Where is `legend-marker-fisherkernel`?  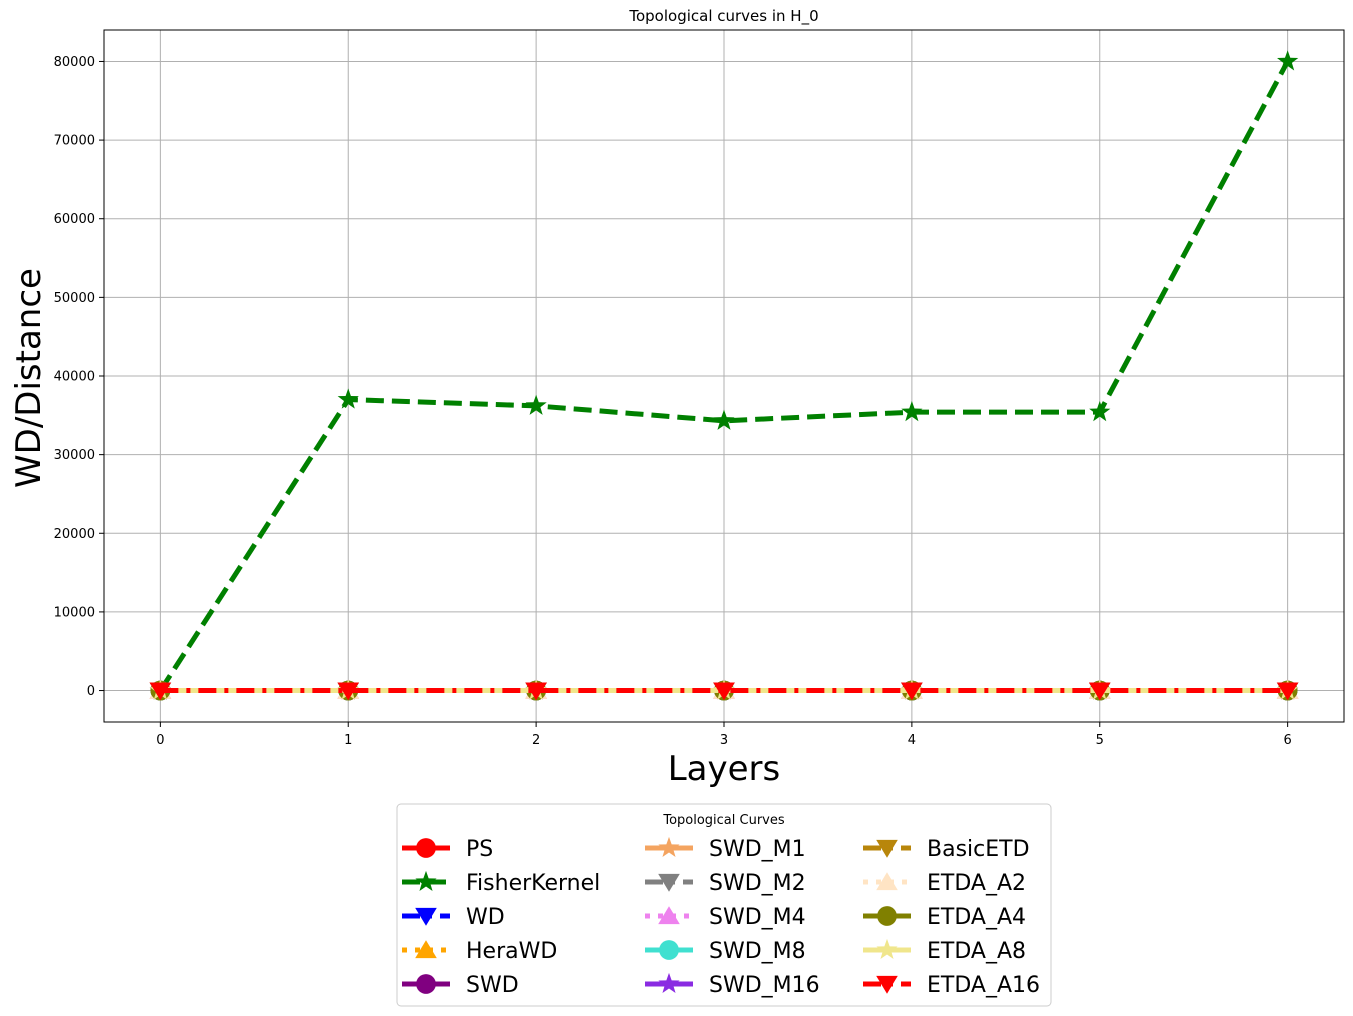
legend-marker-fisherkernel is located at coordinates (426, 881).